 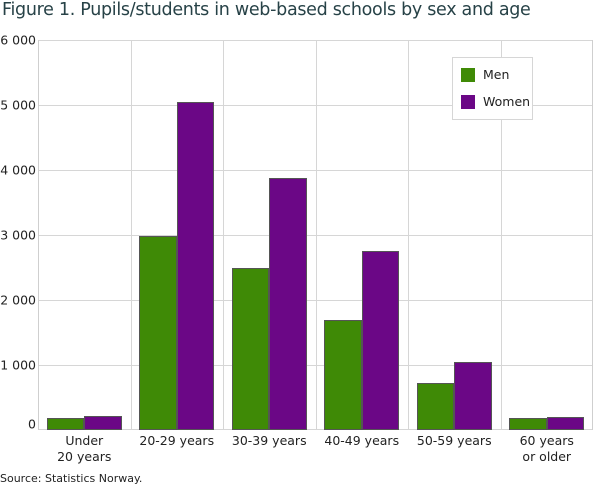 I want to click on x-tick-label: 20-29 years, so click(x=177, y=440).